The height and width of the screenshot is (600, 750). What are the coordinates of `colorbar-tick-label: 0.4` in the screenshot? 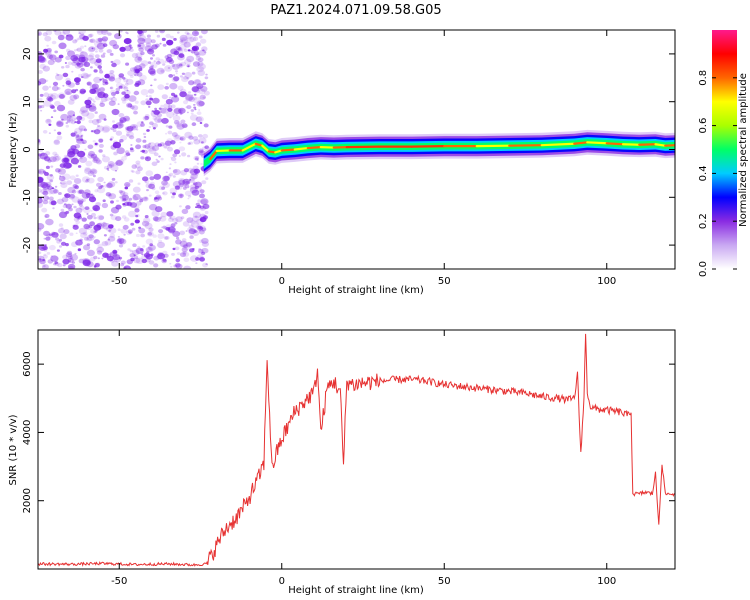 It's located at (703, 173).